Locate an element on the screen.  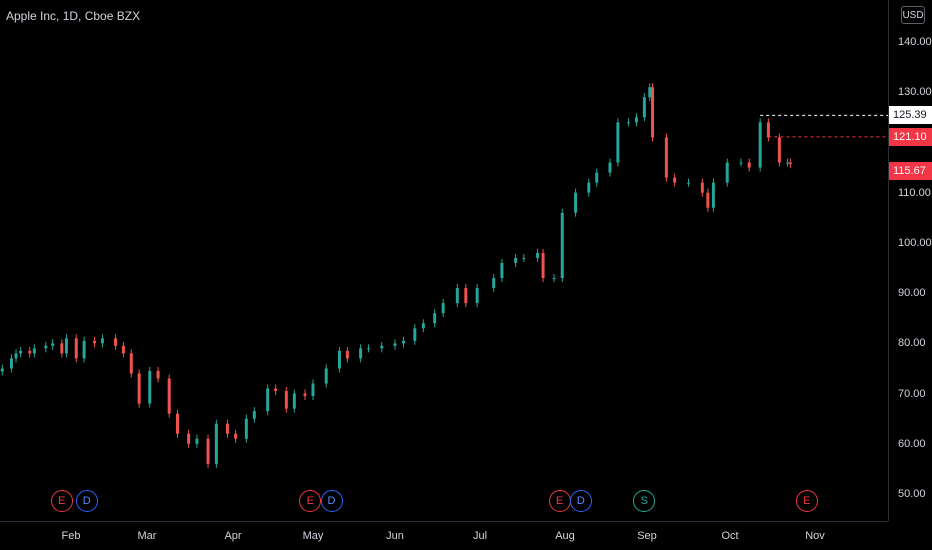
price-tick-label: 90.00 is located at coordinates (912, 293).